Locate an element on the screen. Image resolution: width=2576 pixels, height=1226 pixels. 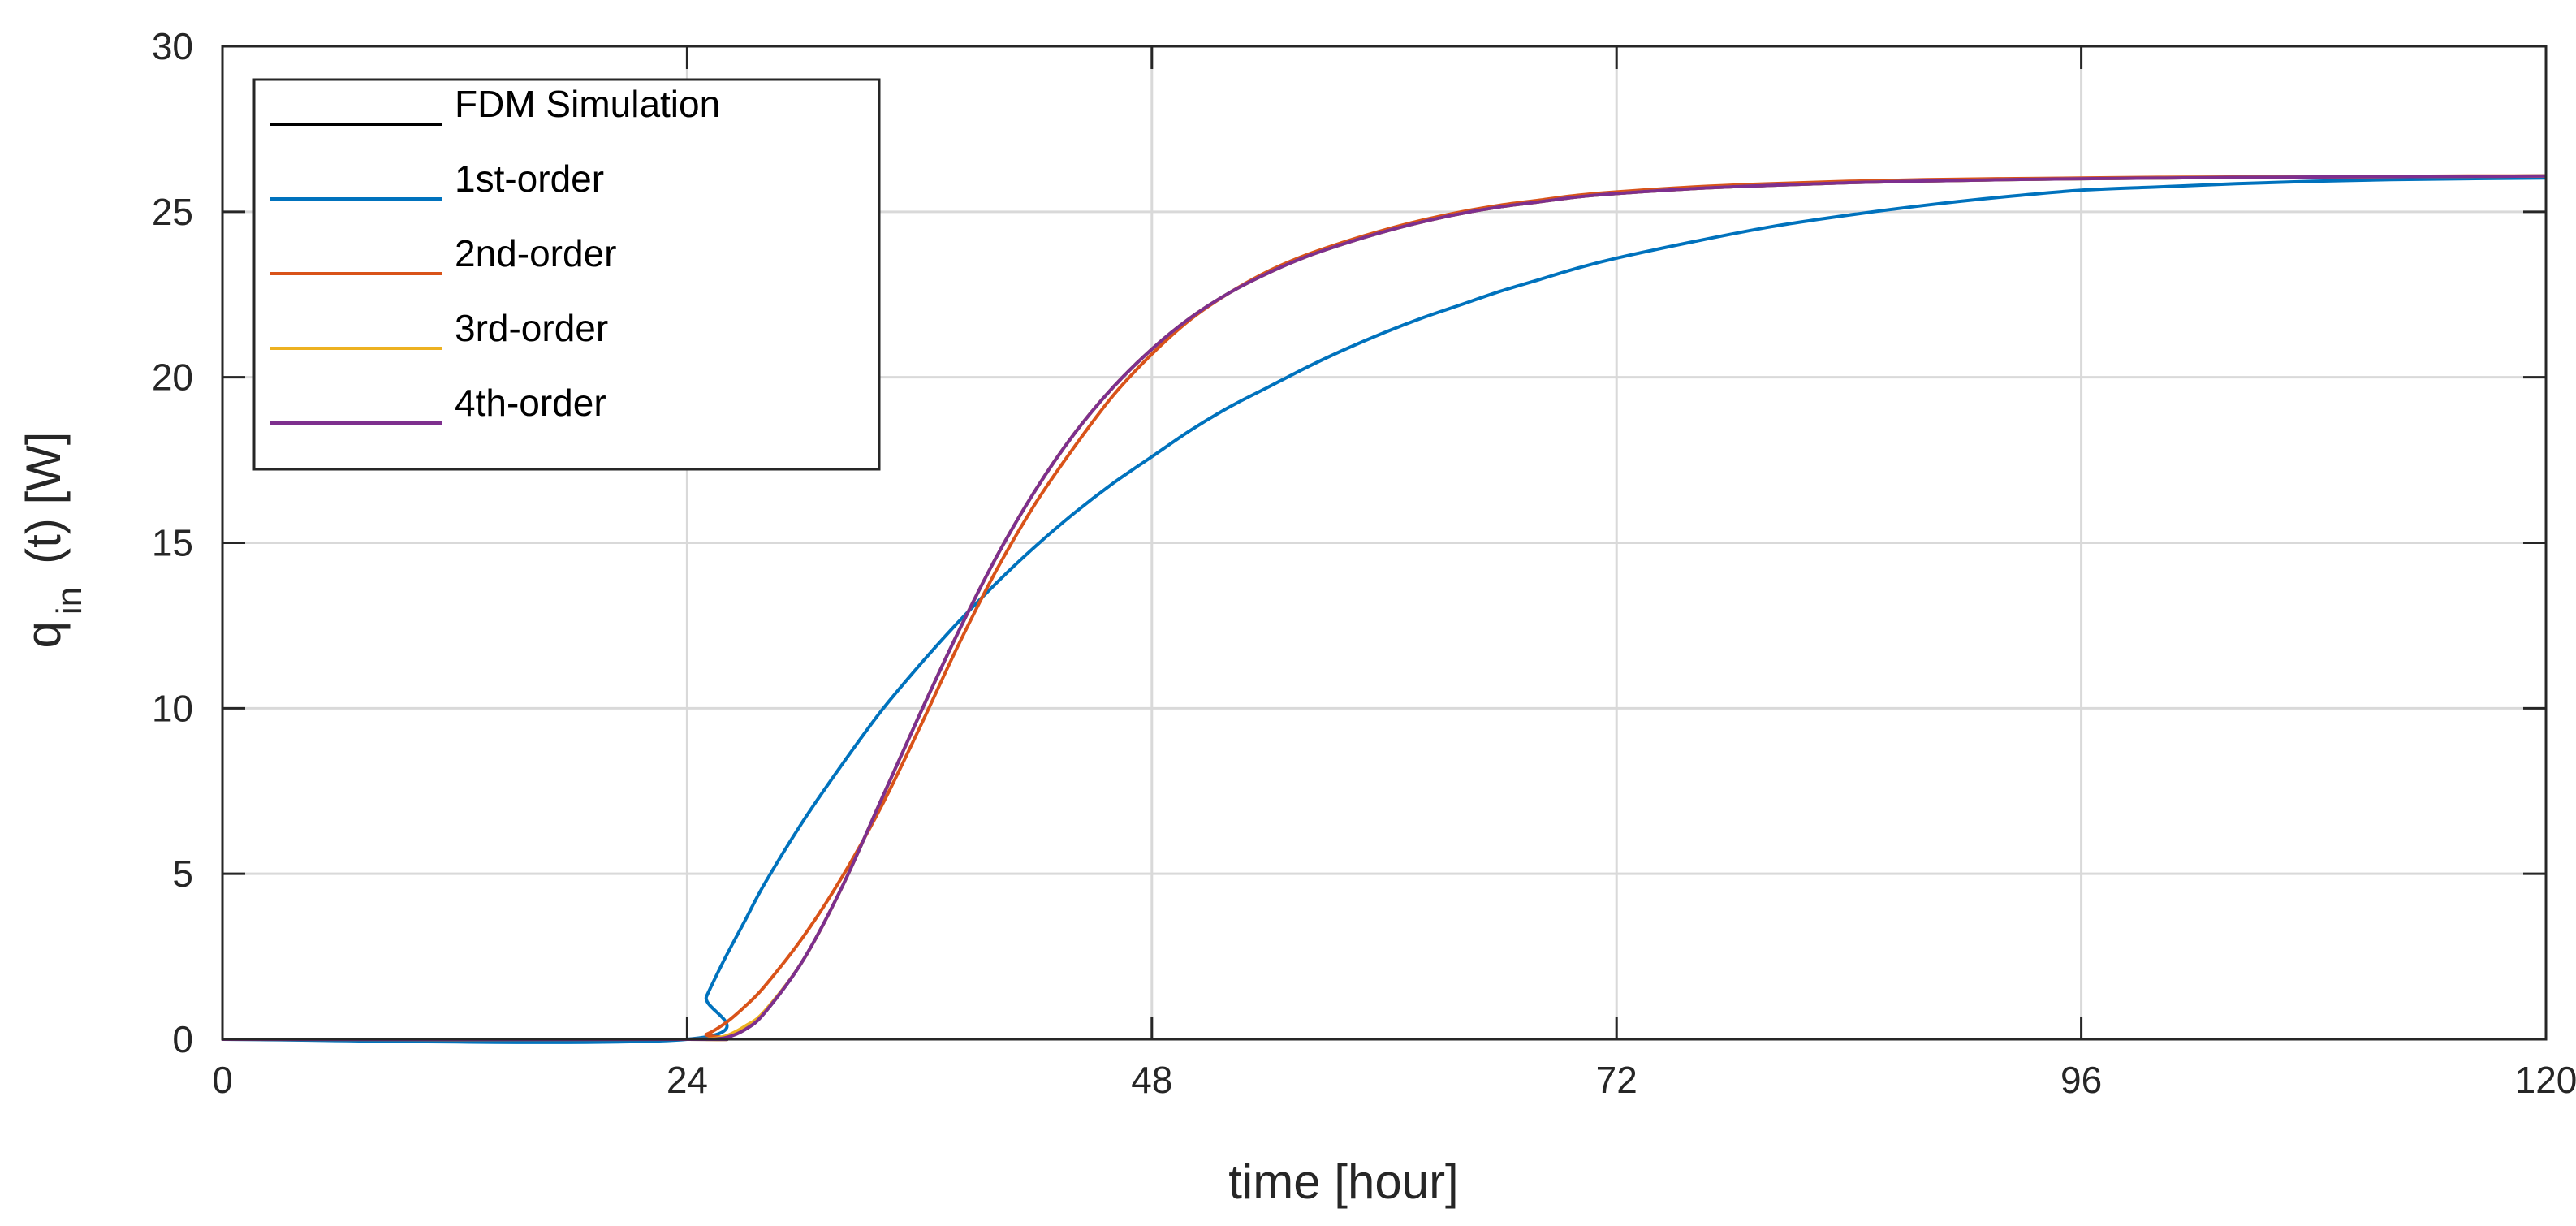
x-tick-label: 96 is located at coordinates (2081, 1080).